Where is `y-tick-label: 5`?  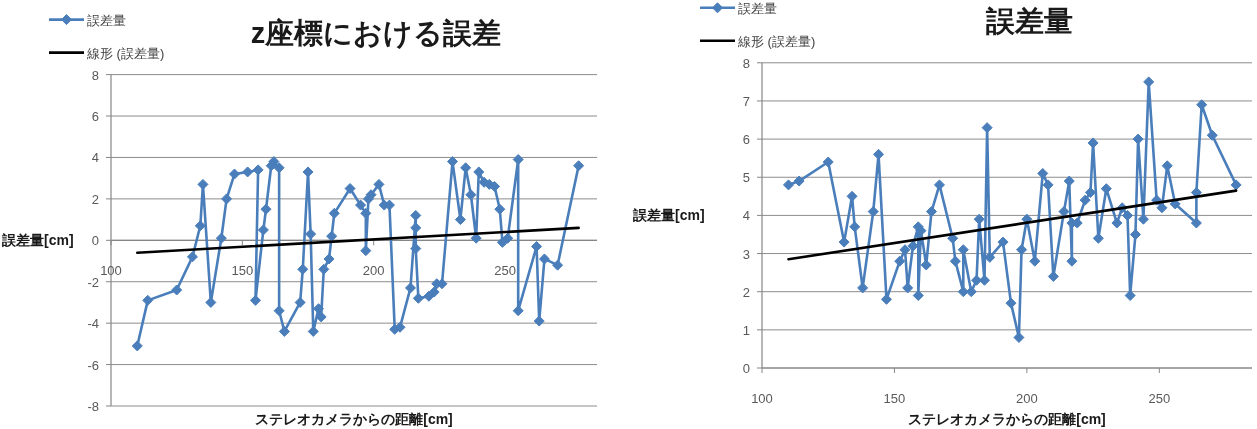
y-tick-label: 5 is located at coordinates (746, 178).